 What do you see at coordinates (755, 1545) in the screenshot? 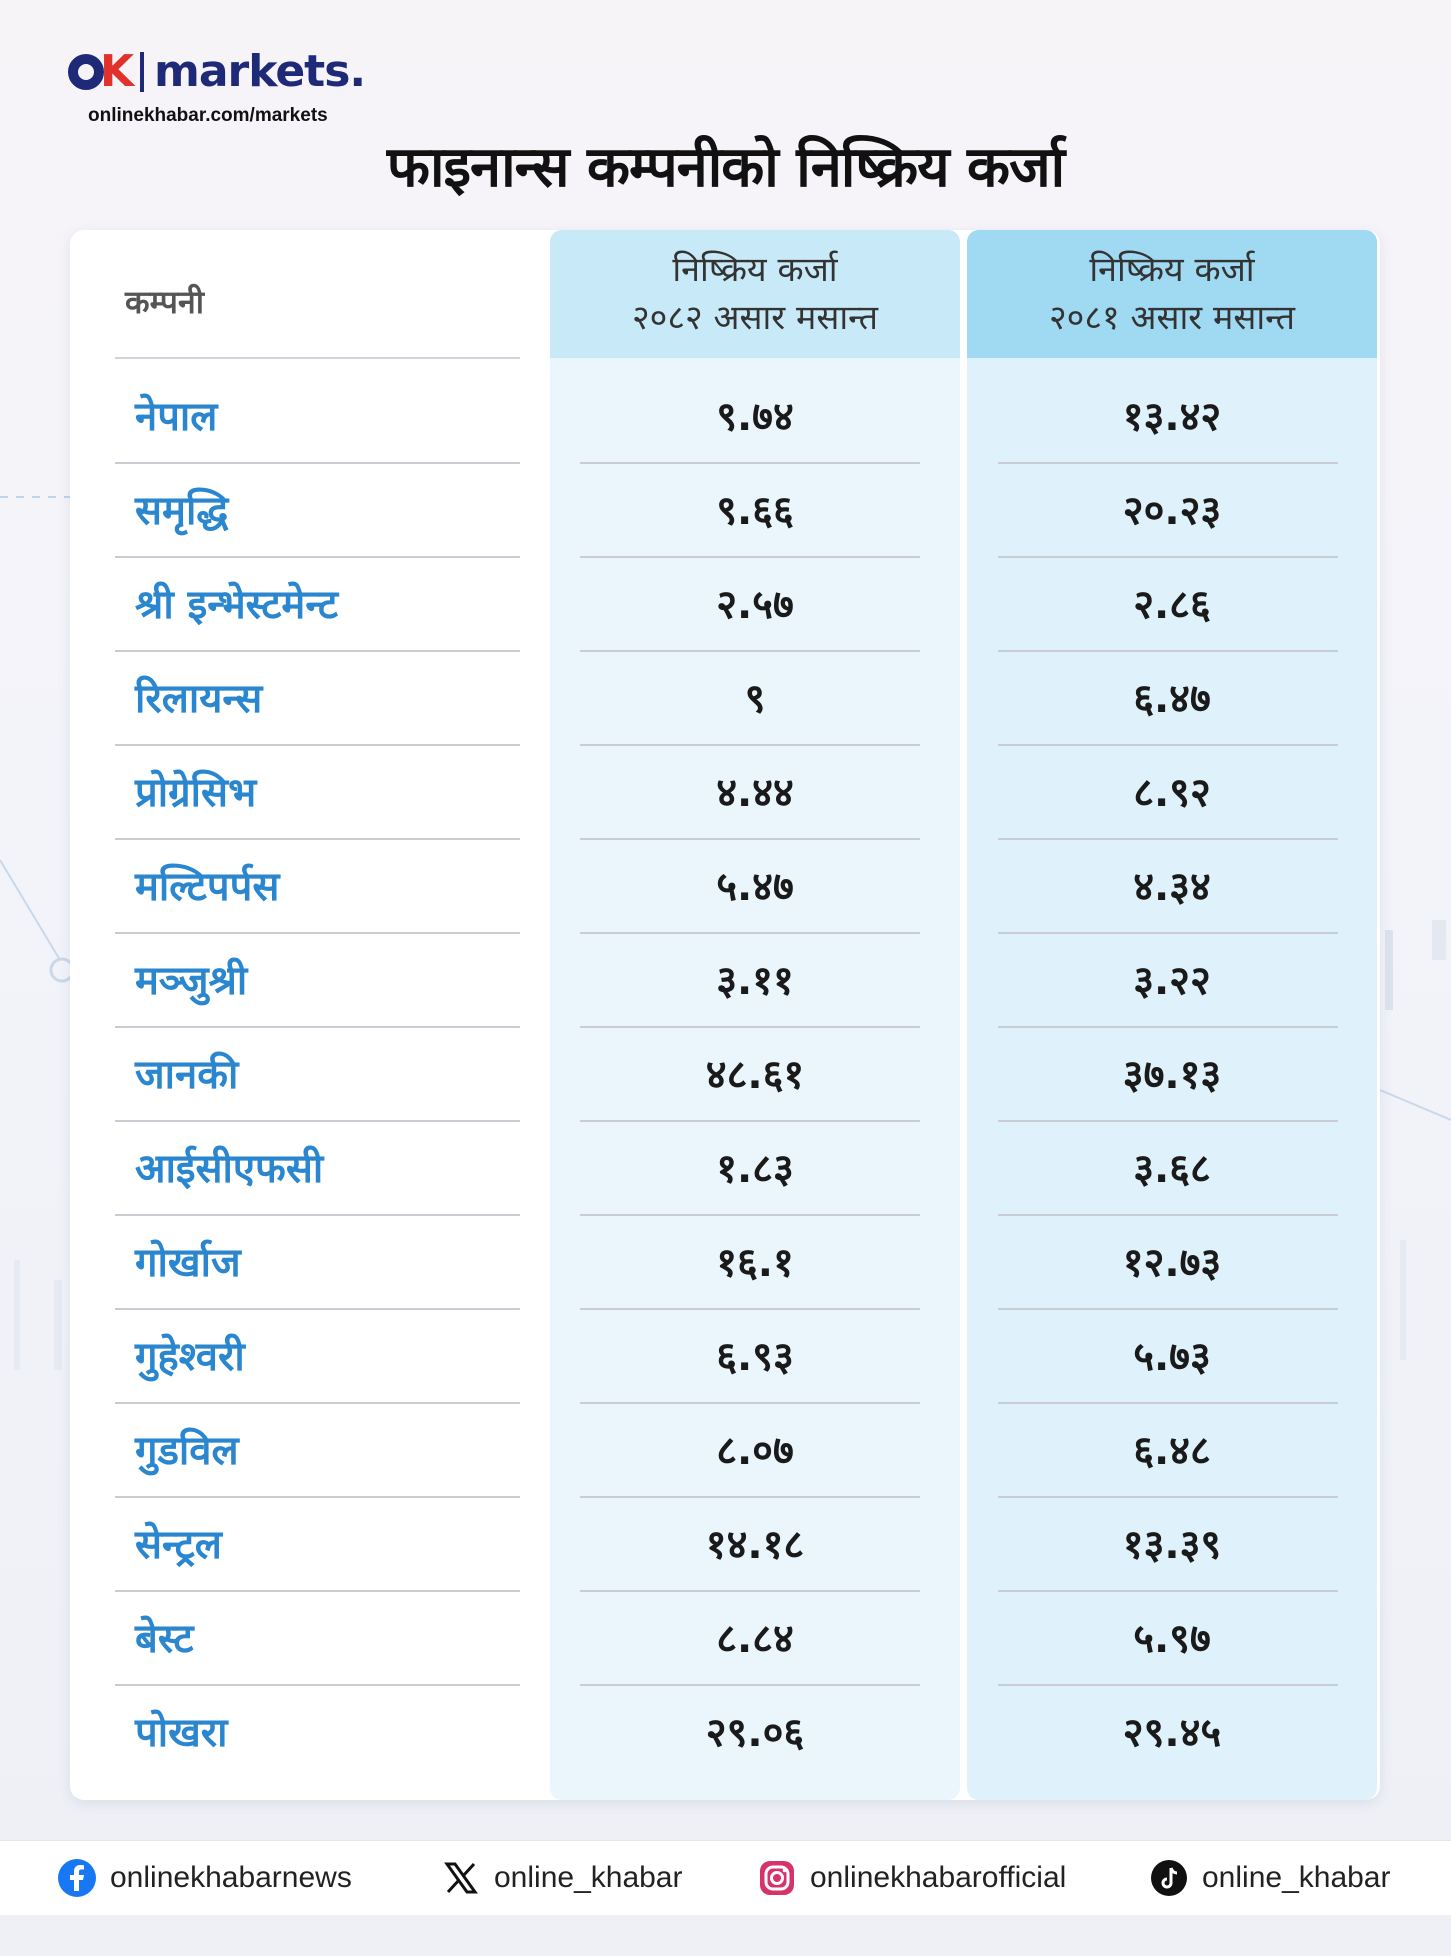
I see `npl-2082-value: १४.१८` at bounding box center [755, 1545].